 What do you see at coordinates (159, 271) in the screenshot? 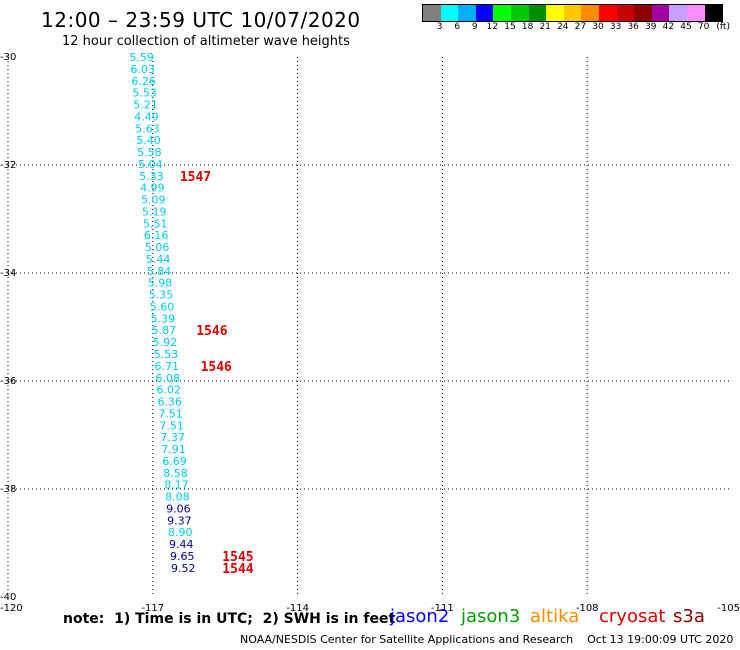
I see `wave-height-value: 5.84` at bounding box center [159, 271].